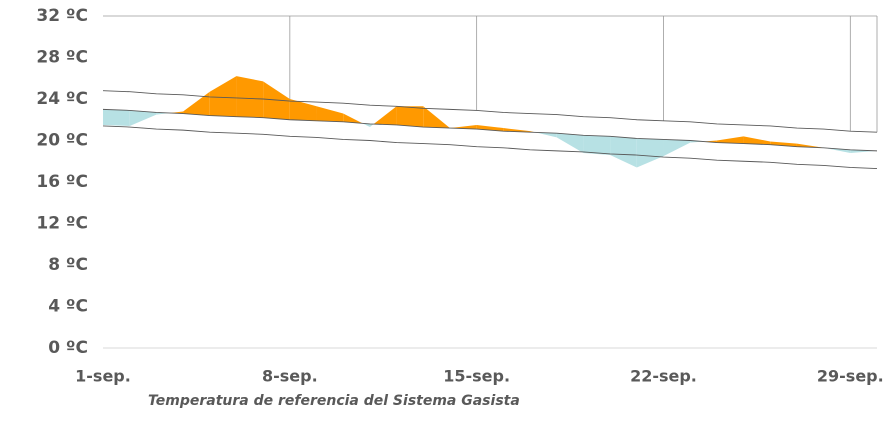 This screenshot has width=892, height=426. What do you see at coordinates (476, 376) in the screenshot?
I see `x-tick-label: 15-sep.` at bounding box center [476, 376].